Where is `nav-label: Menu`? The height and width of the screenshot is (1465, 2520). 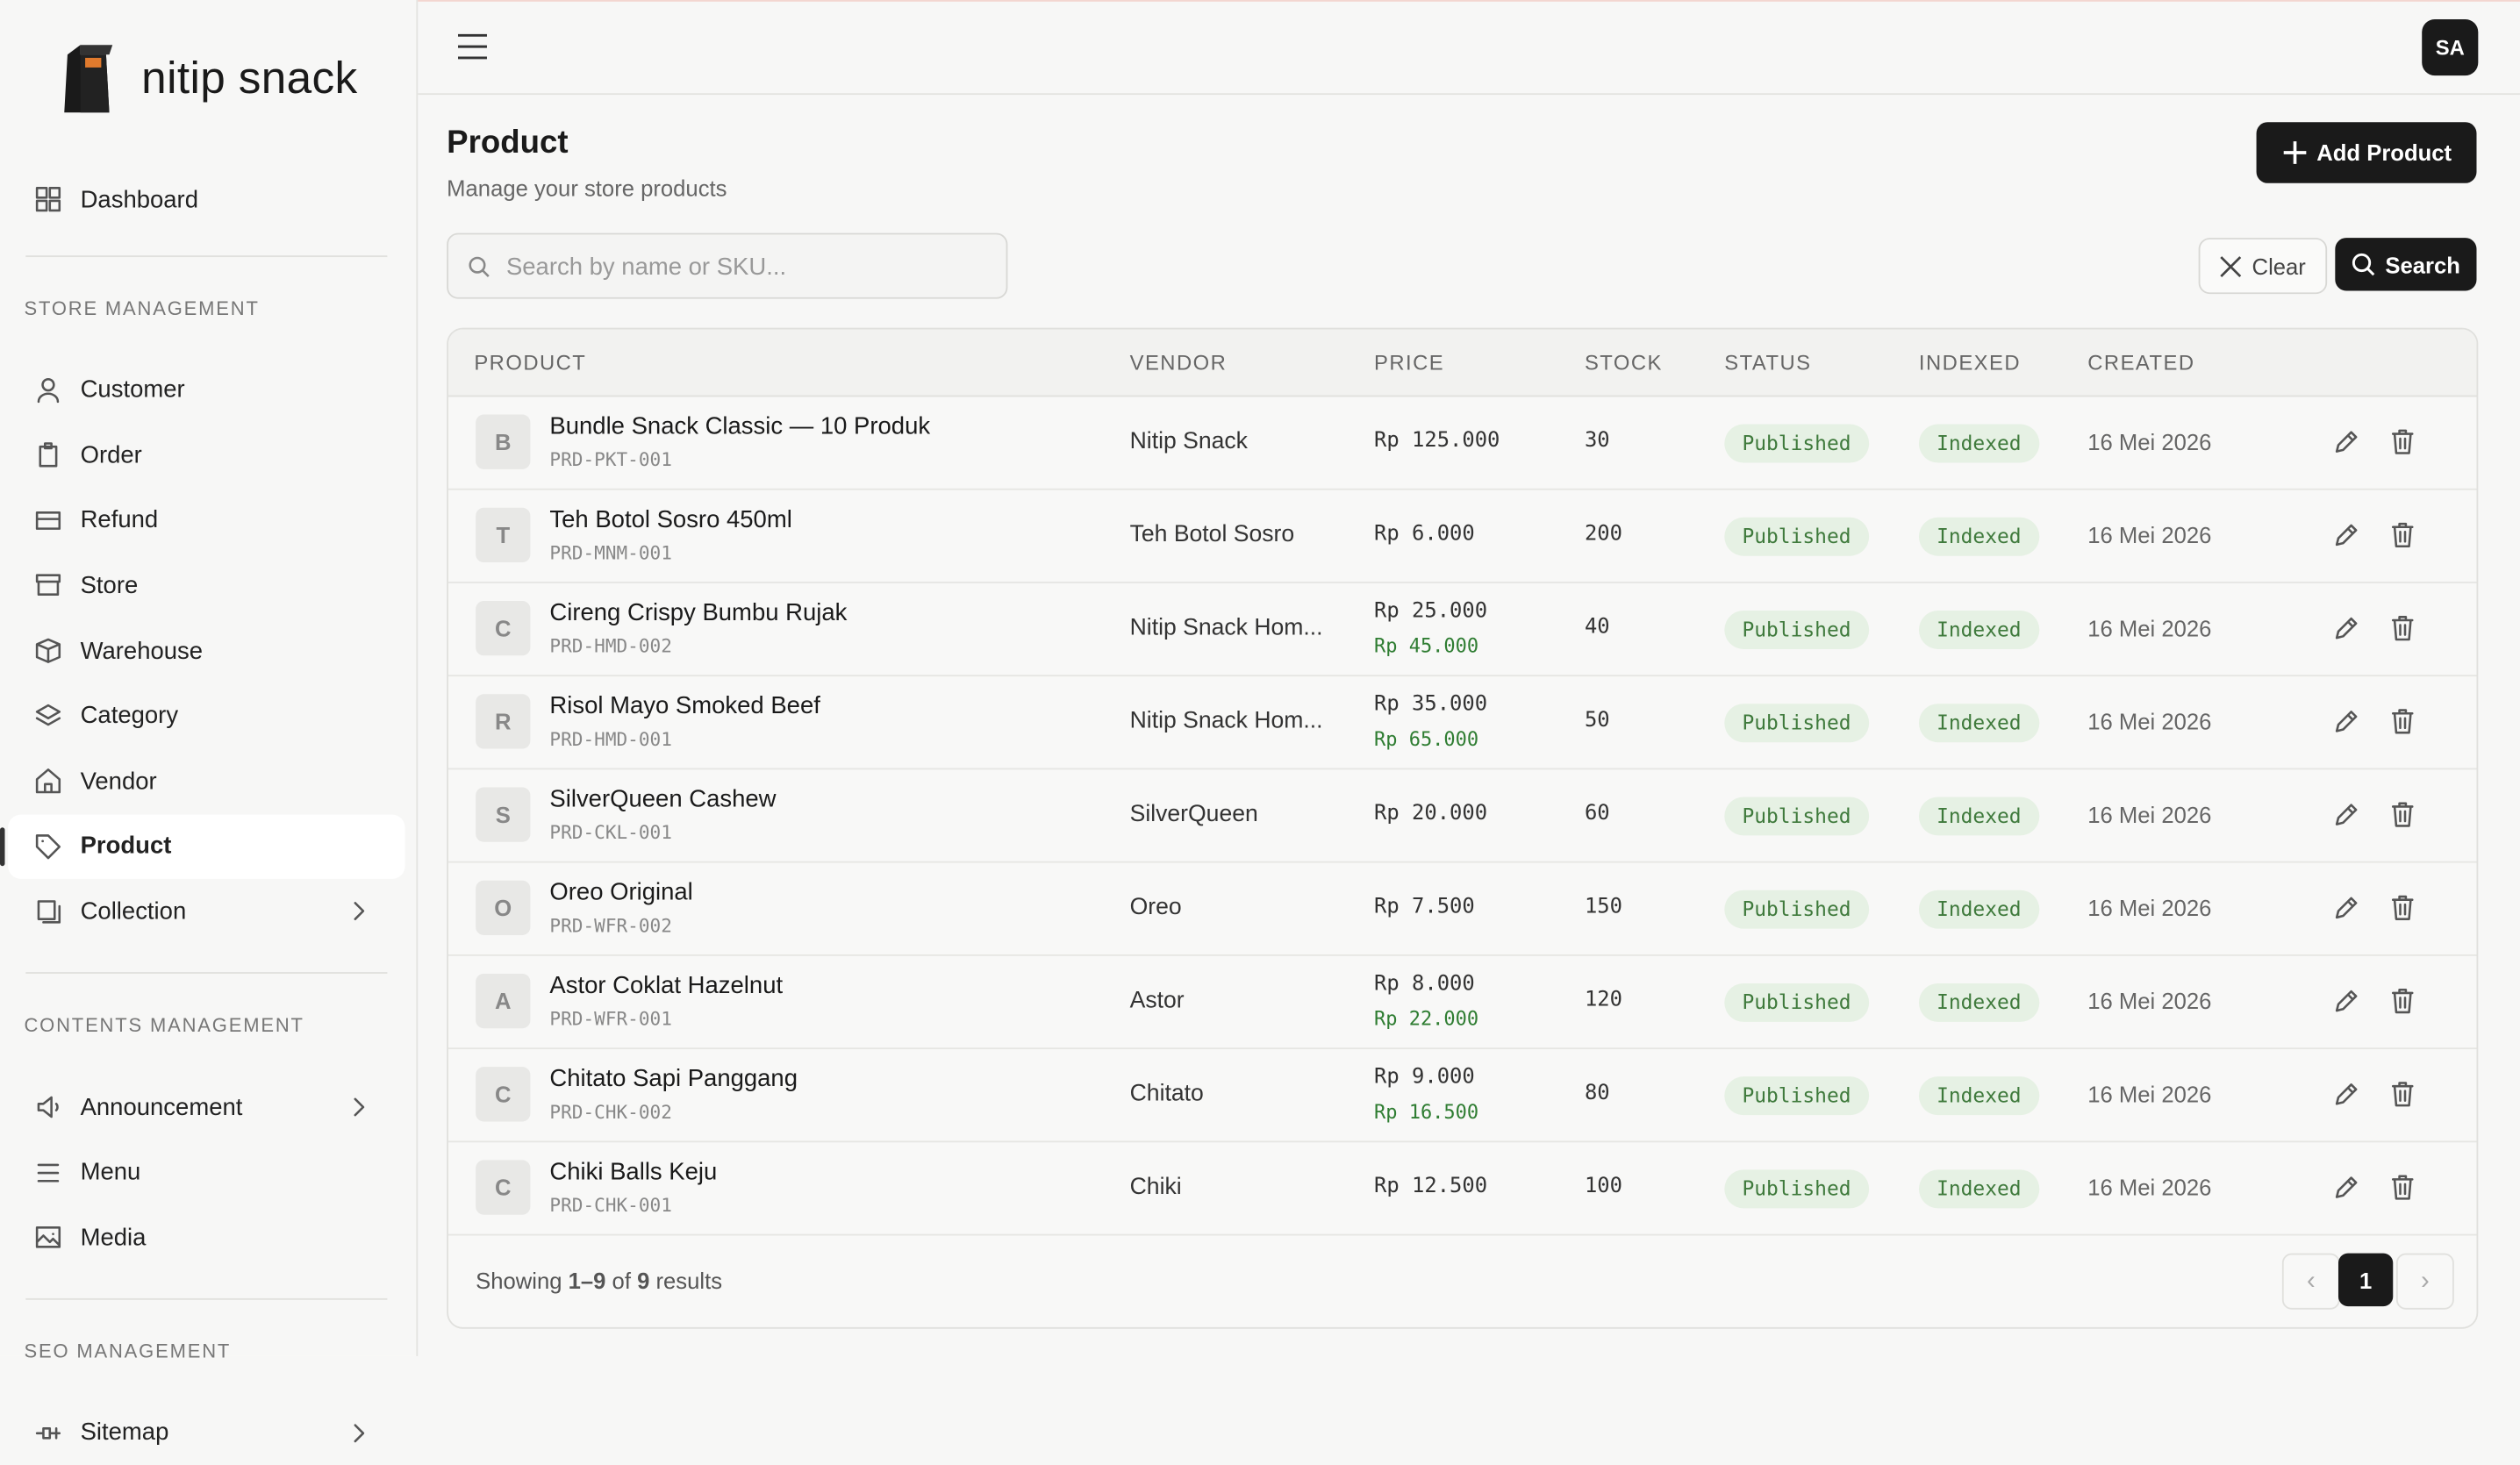
nav-label: Menu is located at coordinates (110, 1172).